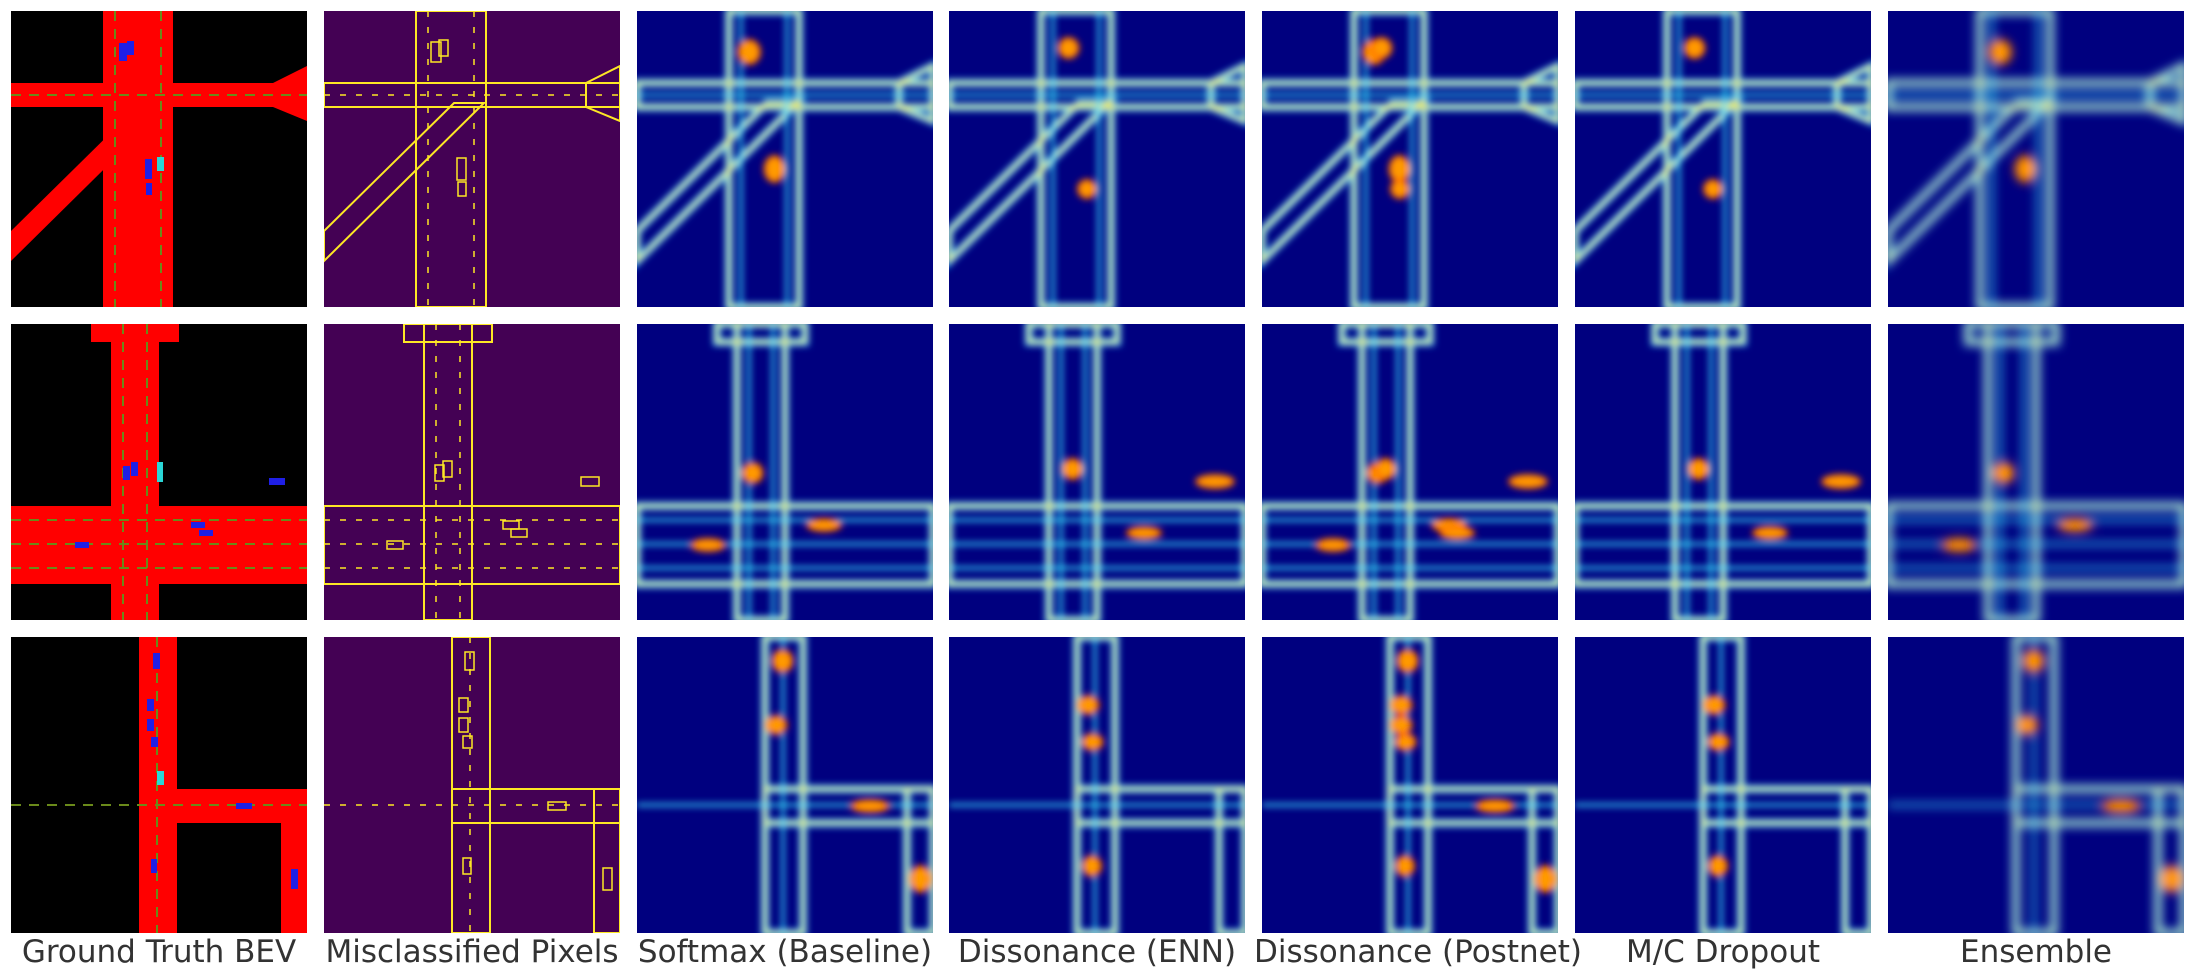  I want to click on column-label-gt: Ground Truth BEV, so click(159, 952).